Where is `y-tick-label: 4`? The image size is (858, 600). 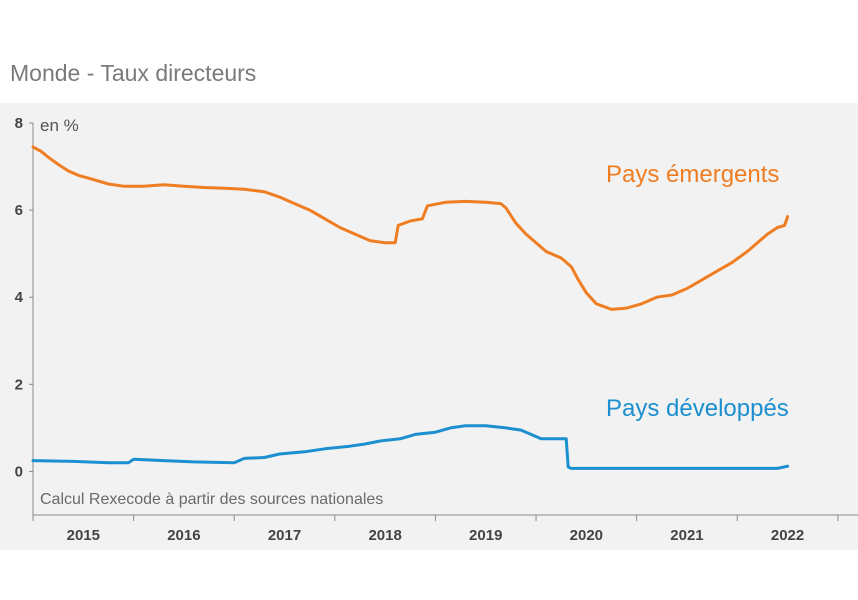
y-tick-label: 4 is located at coordinates (19, 297).